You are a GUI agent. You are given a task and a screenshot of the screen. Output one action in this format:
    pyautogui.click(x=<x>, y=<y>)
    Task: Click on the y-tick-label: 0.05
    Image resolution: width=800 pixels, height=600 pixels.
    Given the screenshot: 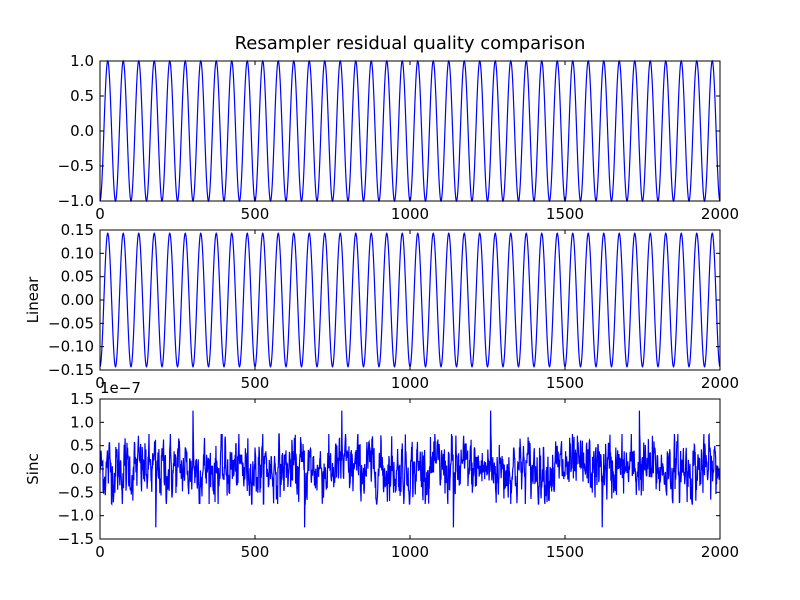 What is the action you would take?
    pyautogui.click(x=77, y=277)
    